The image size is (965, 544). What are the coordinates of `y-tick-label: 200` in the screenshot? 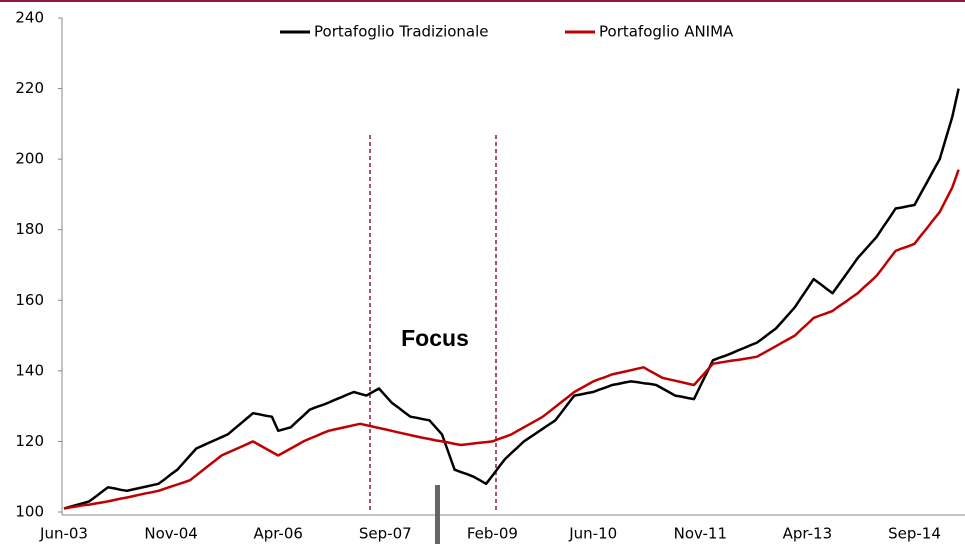 It's located at (29, 159).